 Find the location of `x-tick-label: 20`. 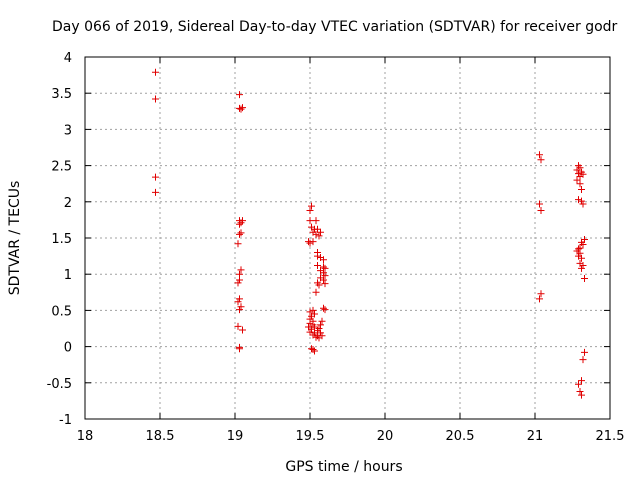

x-tick-label: 20 is located at coordinates (385, 436).